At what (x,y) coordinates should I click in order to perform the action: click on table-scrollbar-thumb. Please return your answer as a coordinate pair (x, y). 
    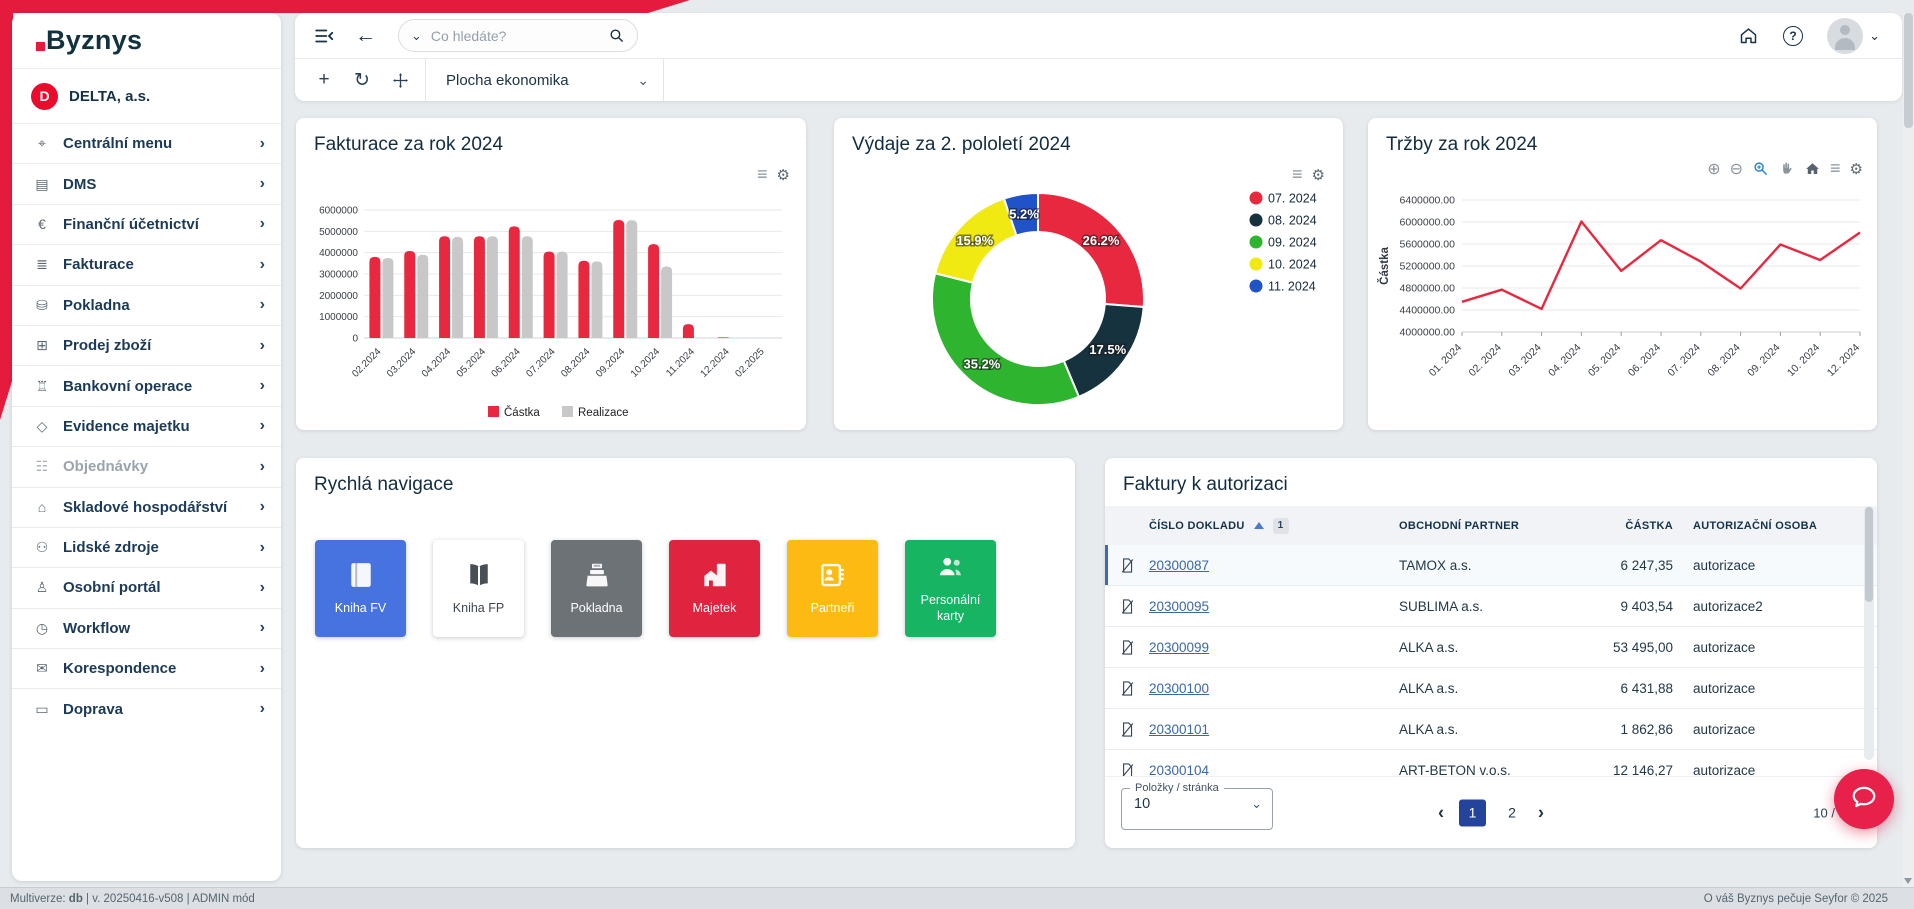
    Looking at the image, I should click on (1869, 554).